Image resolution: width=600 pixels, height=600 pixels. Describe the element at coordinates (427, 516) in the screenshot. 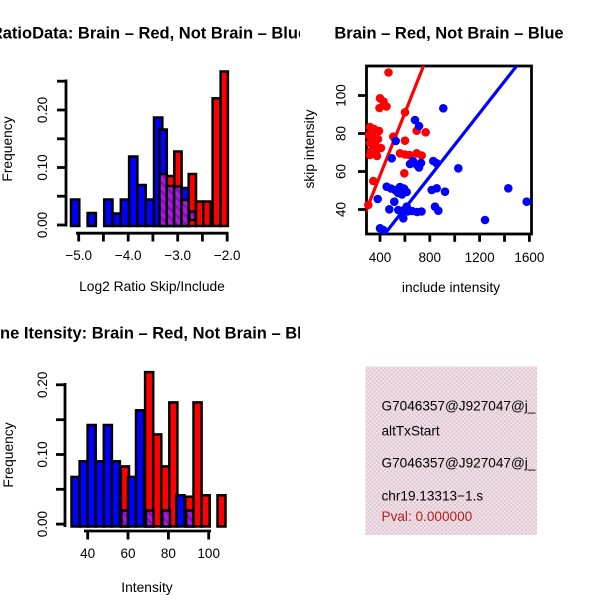

I see `svg-text: Pval: 0.000000` at that location.